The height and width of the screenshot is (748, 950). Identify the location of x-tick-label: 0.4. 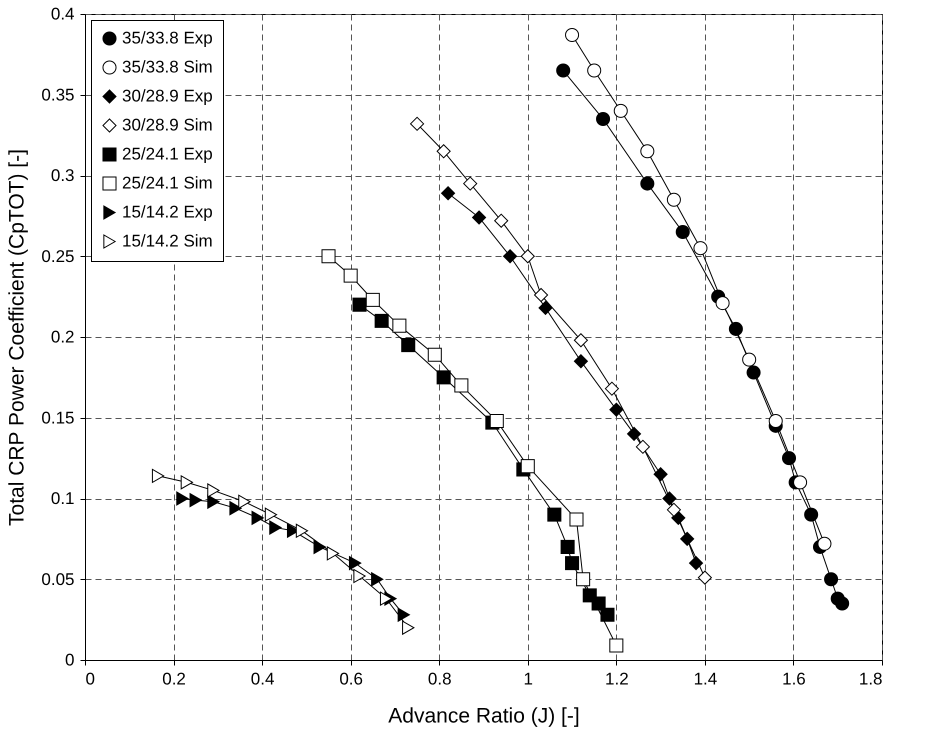
(262, 679).